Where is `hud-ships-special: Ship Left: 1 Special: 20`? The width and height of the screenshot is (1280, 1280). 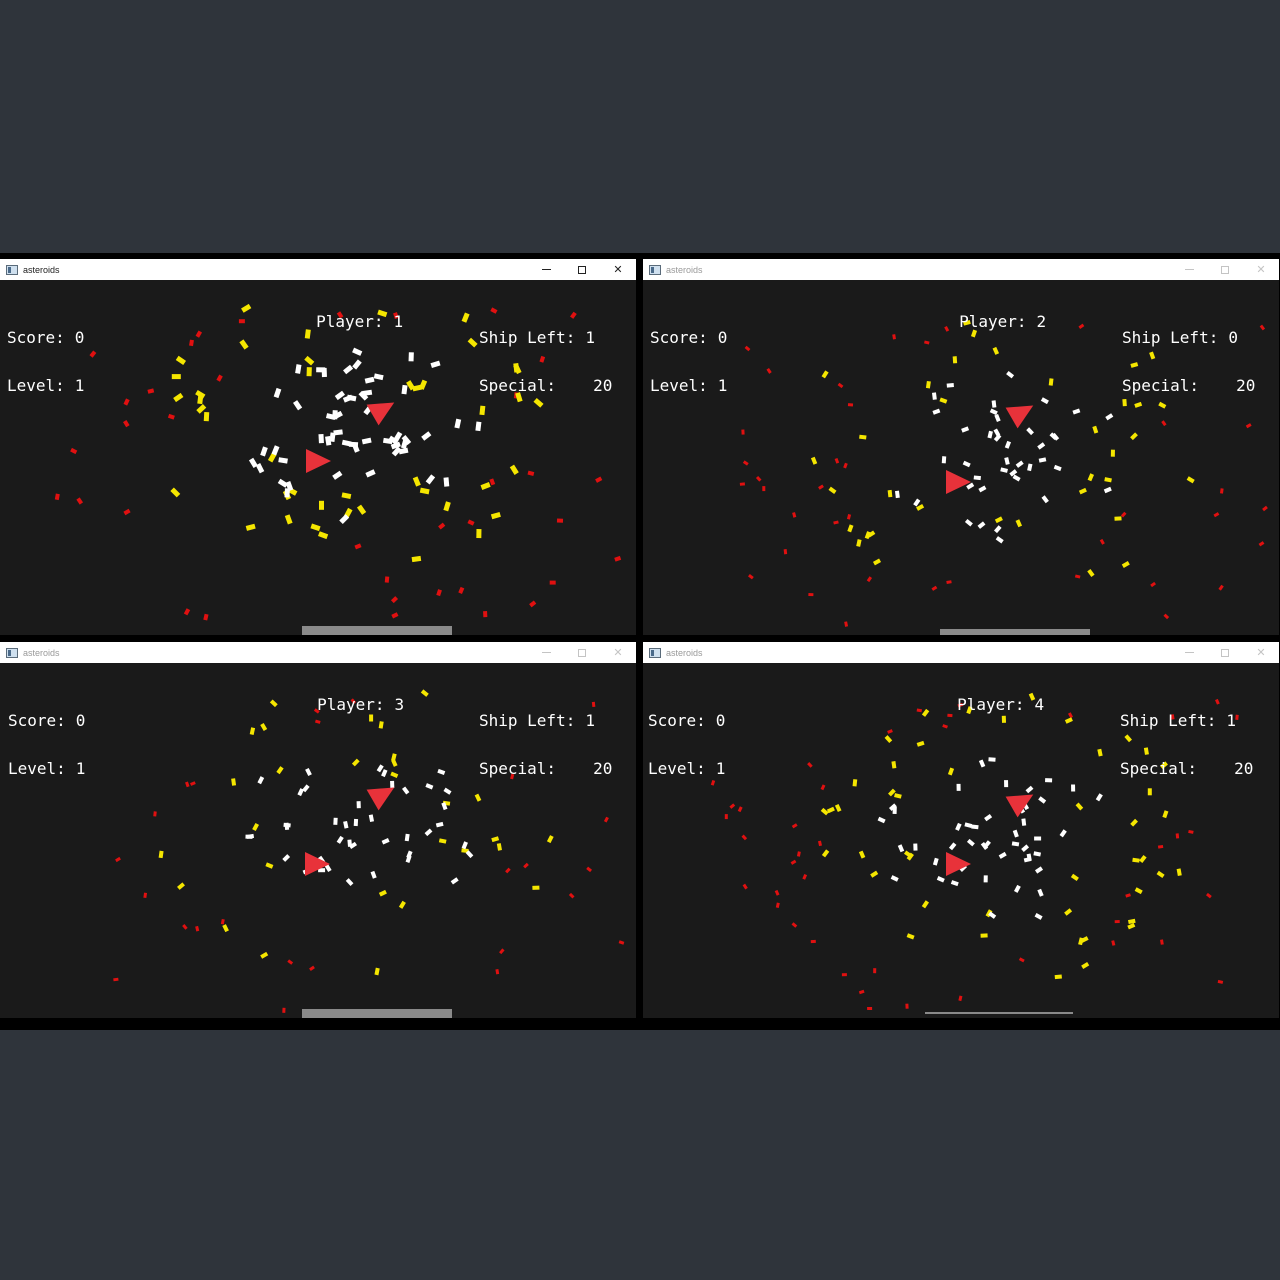 hud-ships-special: Ship Left: 1 Special: 20 is located at coordinates (545, 362).